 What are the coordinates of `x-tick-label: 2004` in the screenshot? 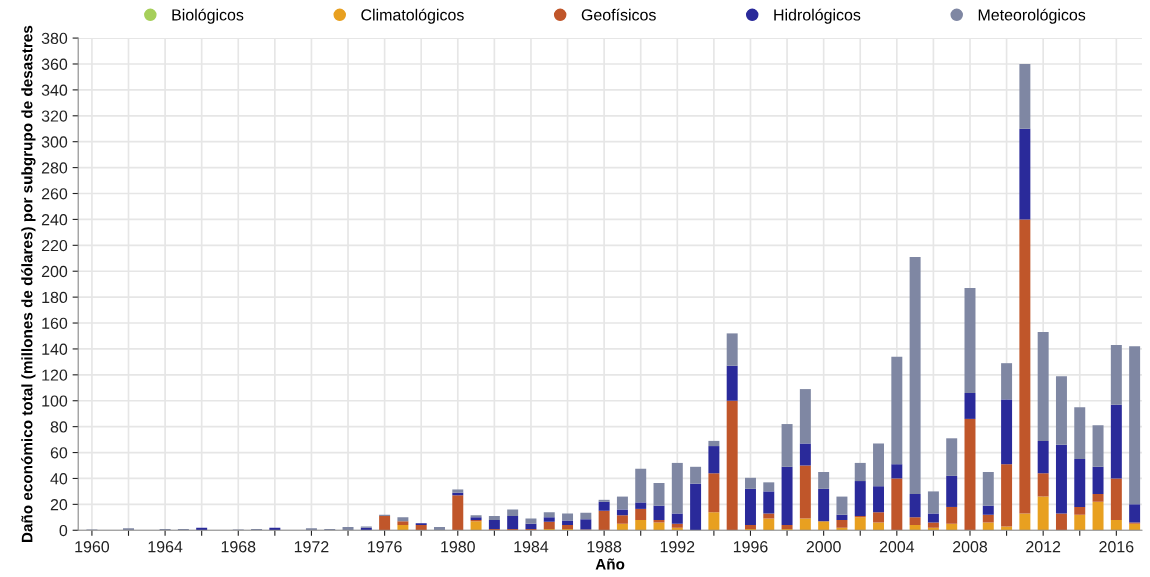 It's located at (897, 547).